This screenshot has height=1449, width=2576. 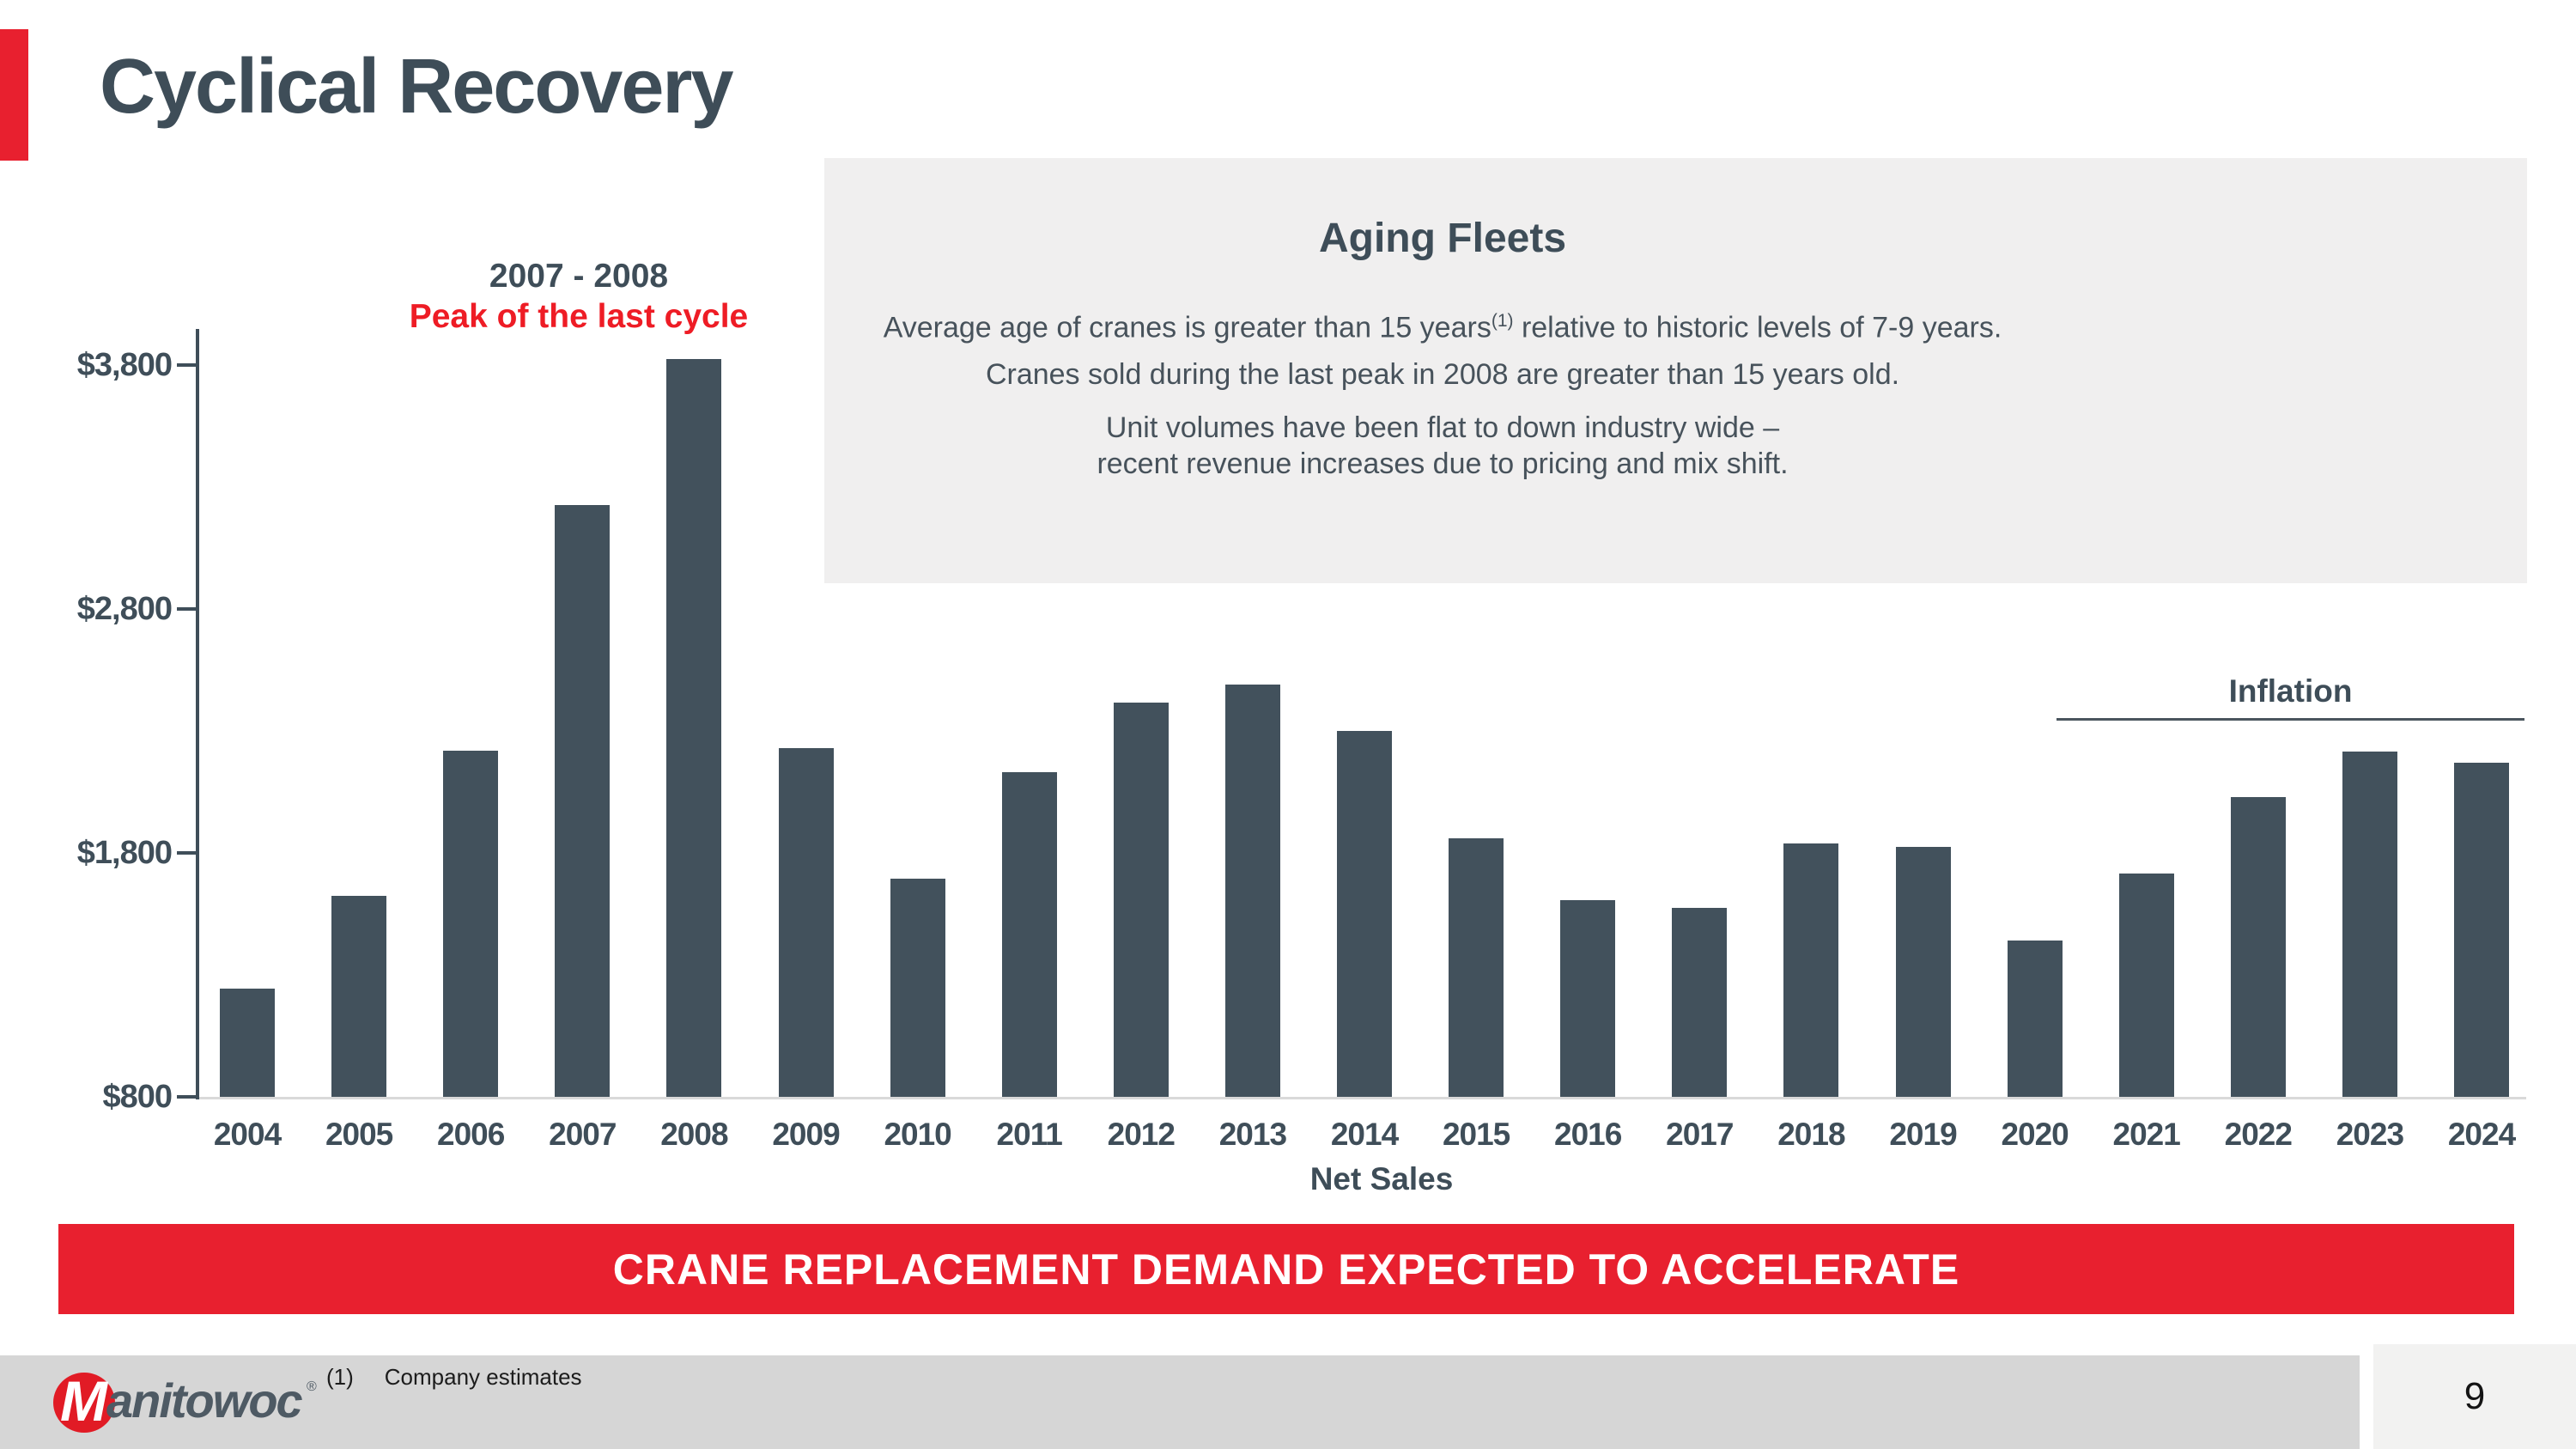 I want to click on bar-2020, so click(x=2035, y=1019).